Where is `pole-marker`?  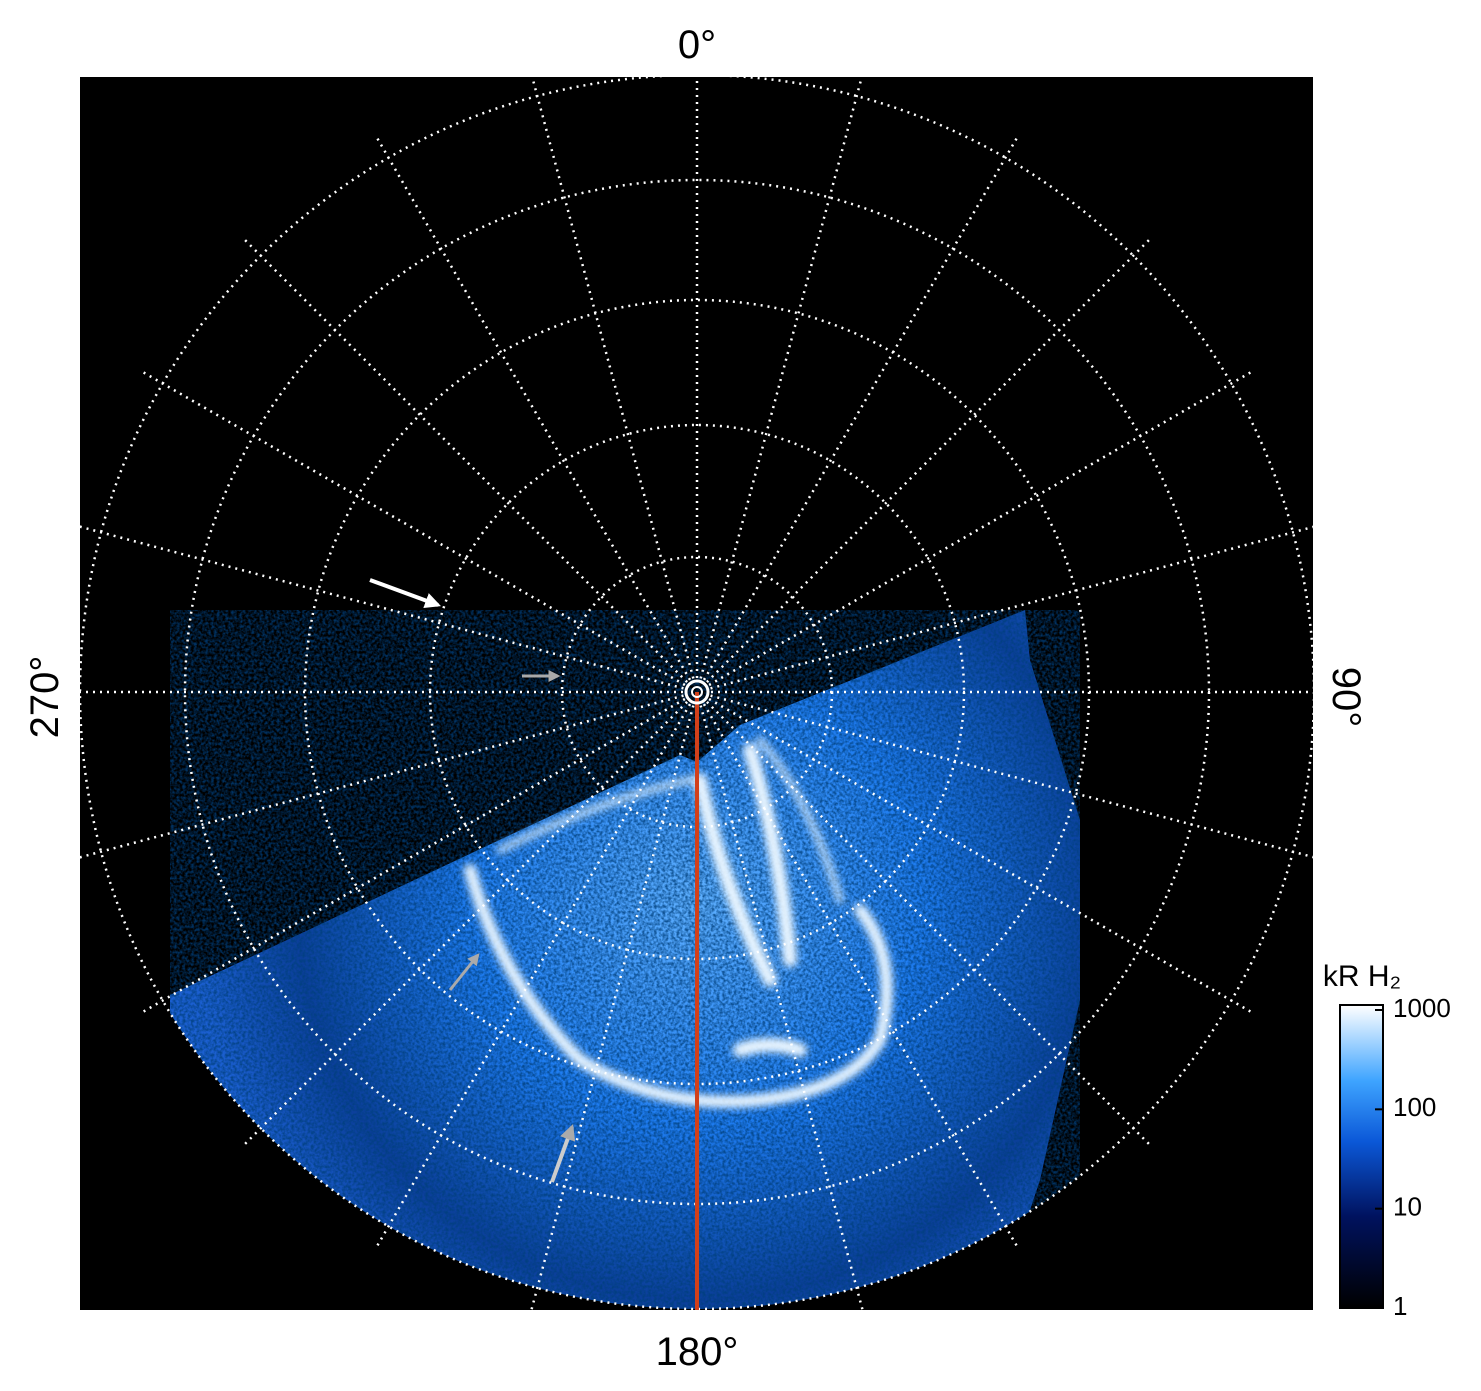 pole-marker is located at coordinates (697, 692).